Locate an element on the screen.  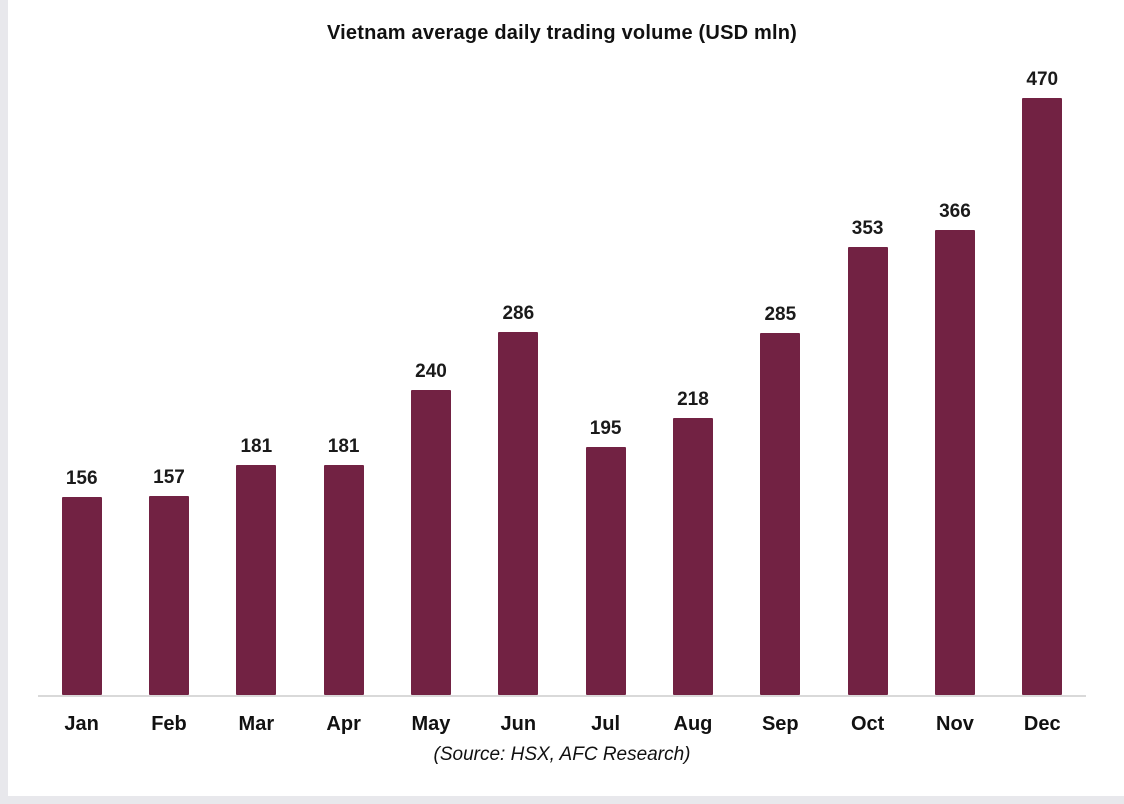
bar-column: 470 is located at coordinates (1042, 382).